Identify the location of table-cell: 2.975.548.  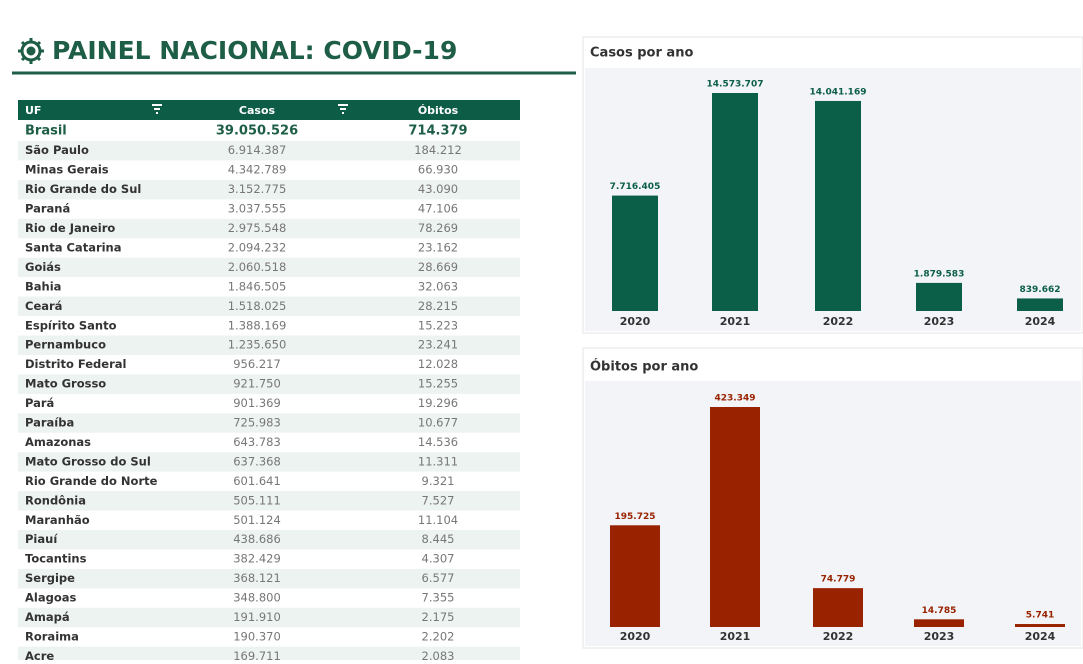
(257, 228).